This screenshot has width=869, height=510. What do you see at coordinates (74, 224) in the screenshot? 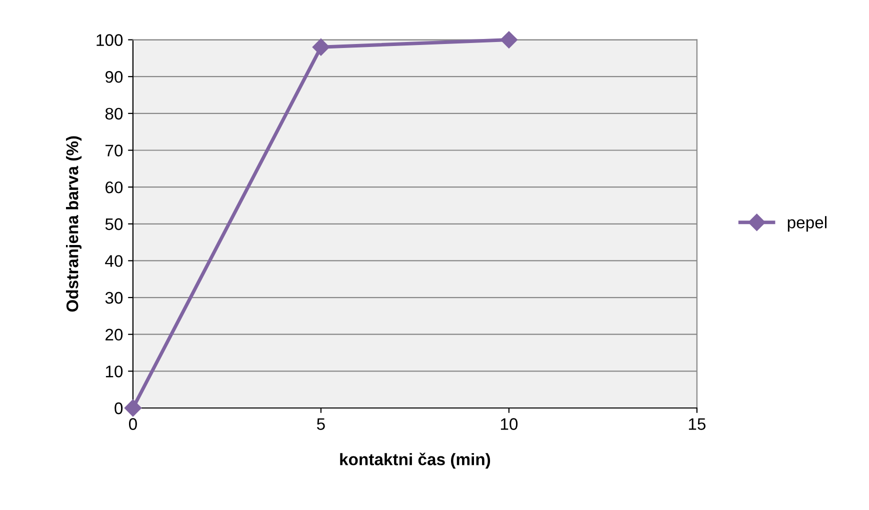
I see `y-axis-title: Odstranjena barva (%)` at bounding box center [74, 224].